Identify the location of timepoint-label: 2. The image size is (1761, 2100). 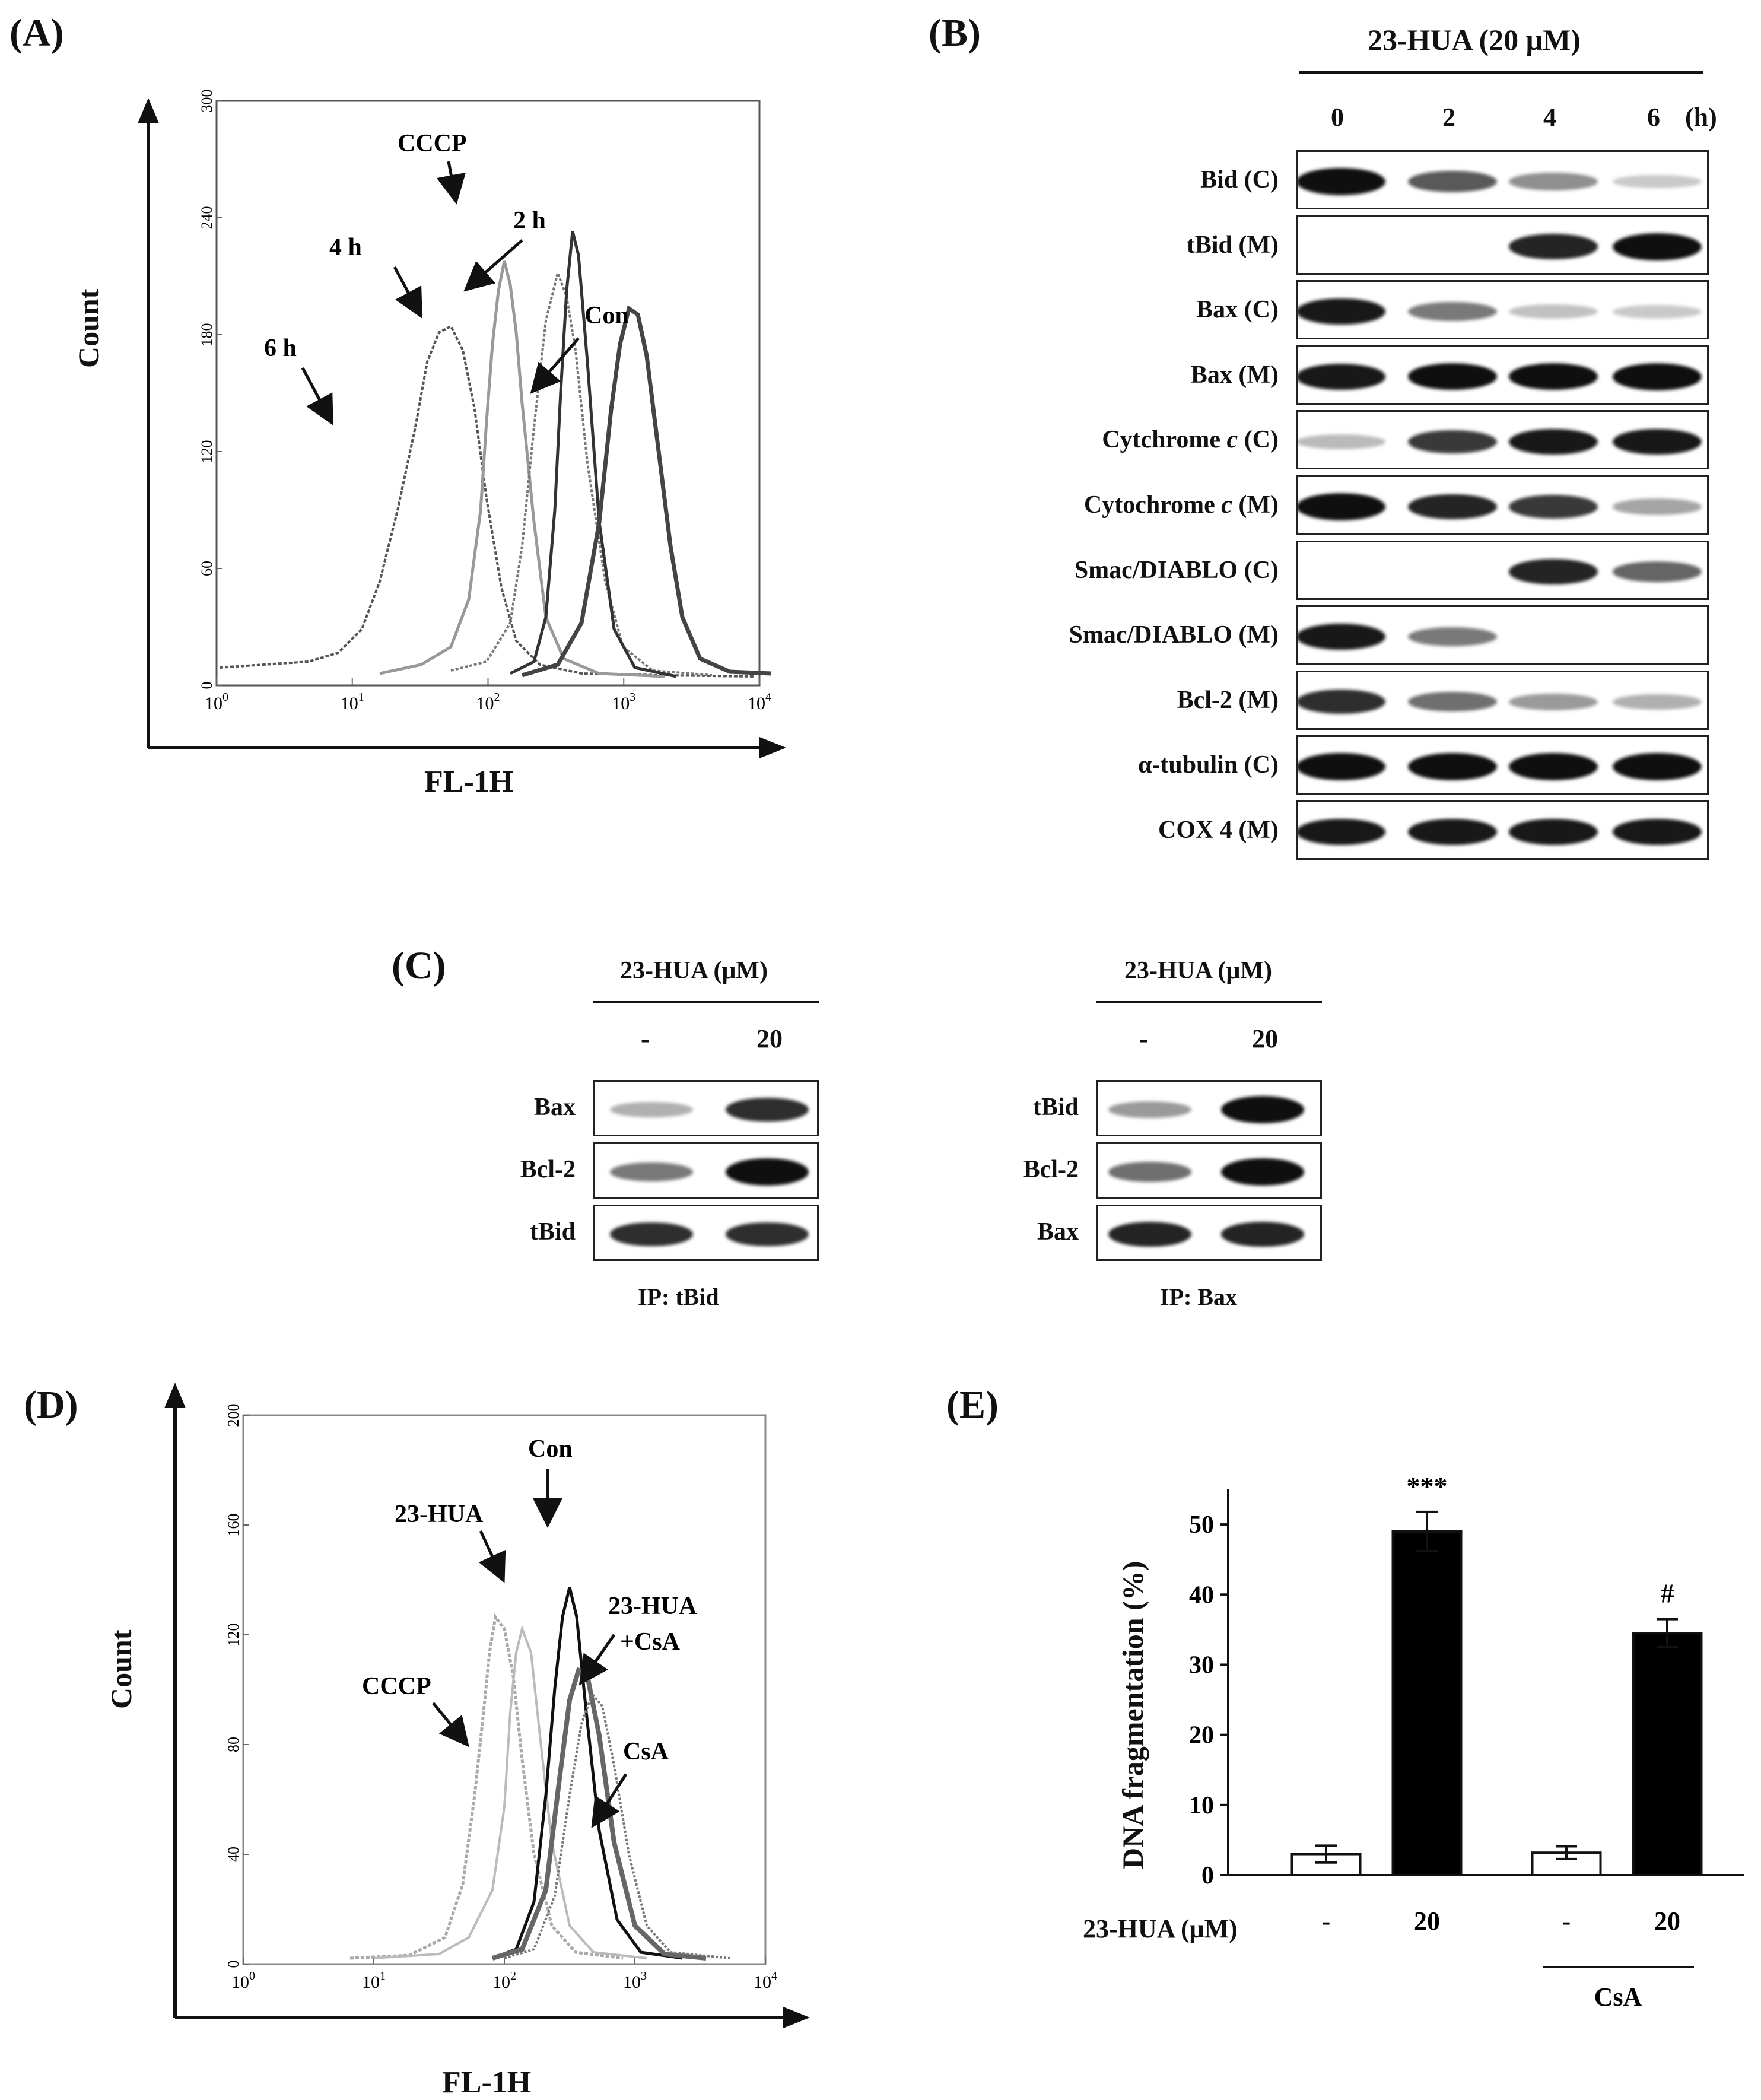
(1448, 118).